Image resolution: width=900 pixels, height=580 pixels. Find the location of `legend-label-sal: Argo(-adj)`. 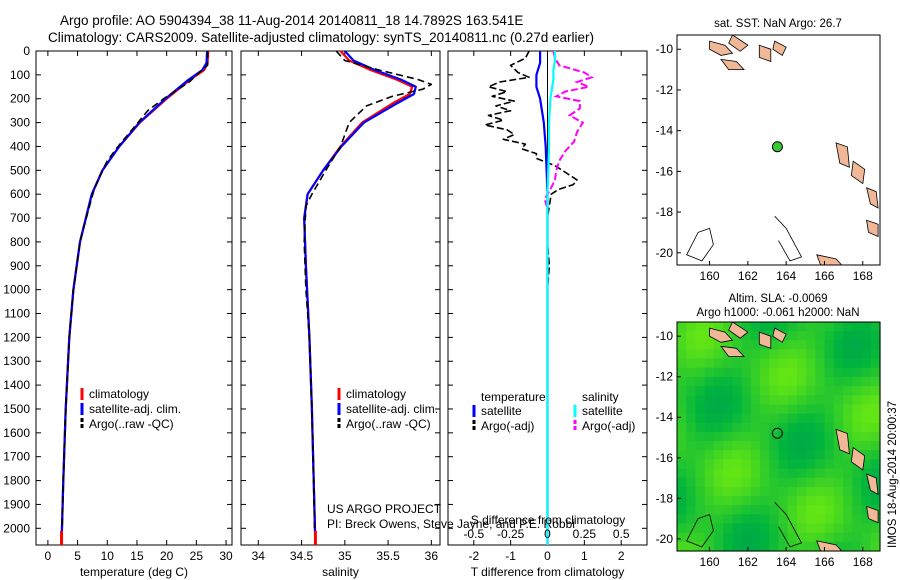

legend-label-sal: Argo(-adj) is located at coordinates (608, 426).